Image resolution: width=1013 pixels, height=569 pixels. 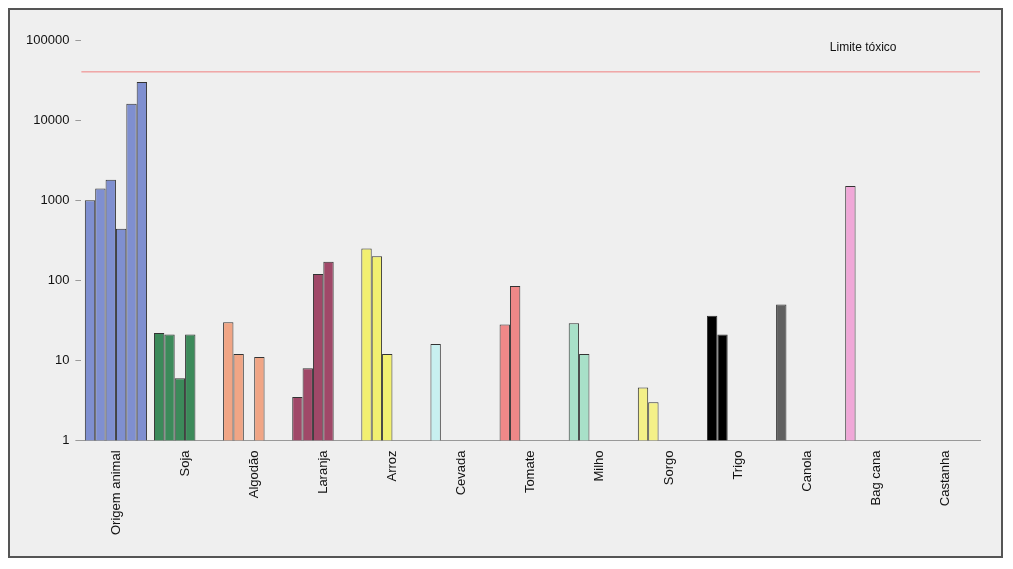 What do you see at coordinates (806, 470) in the screenshot?
I see `x-tick-label: Canola` at bounding box center [806, 470].